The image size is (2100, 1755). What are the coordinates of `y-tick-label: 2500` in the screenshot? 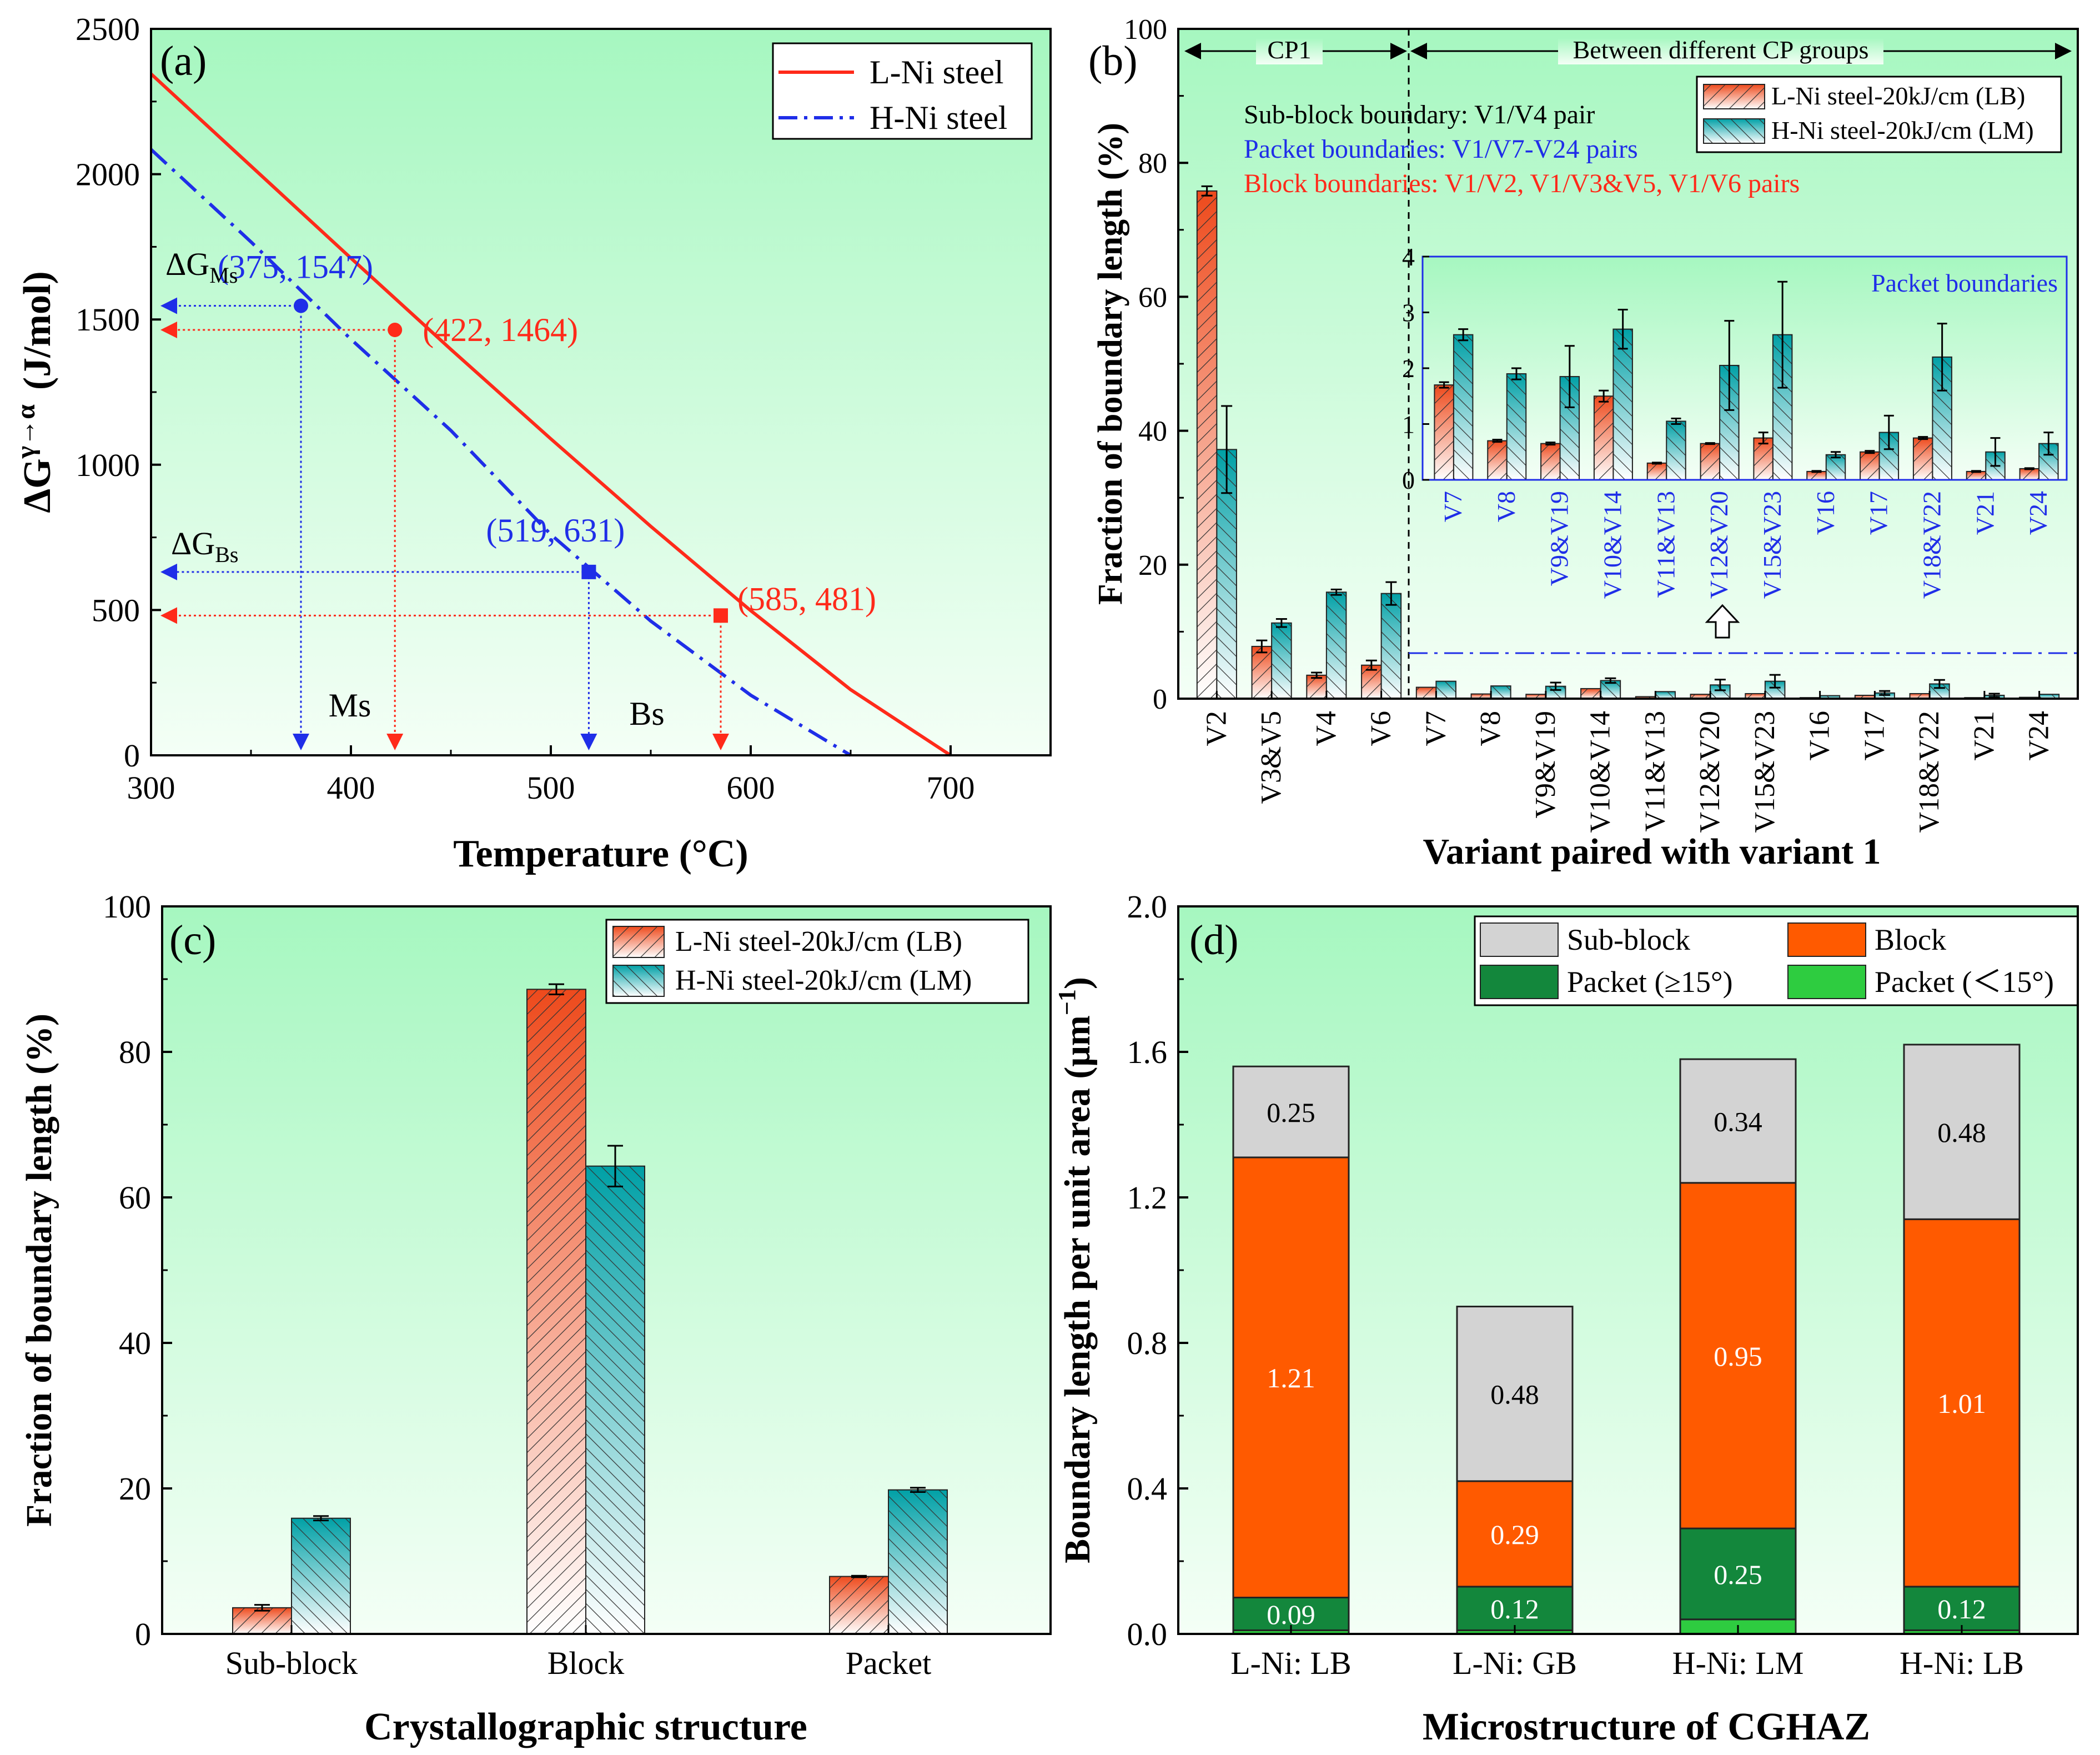 It's located at (108, 29).